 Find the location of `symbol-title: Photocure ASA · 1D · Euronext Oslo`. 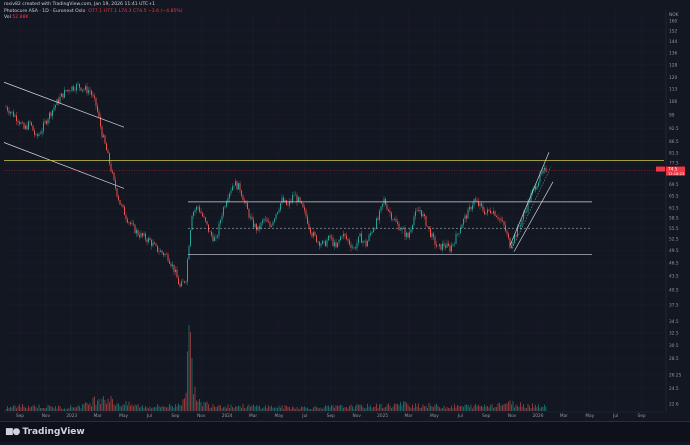

symbol-title: Photocure ASA · 1D · Euronext Oslo is located at coordinates (44, 11).